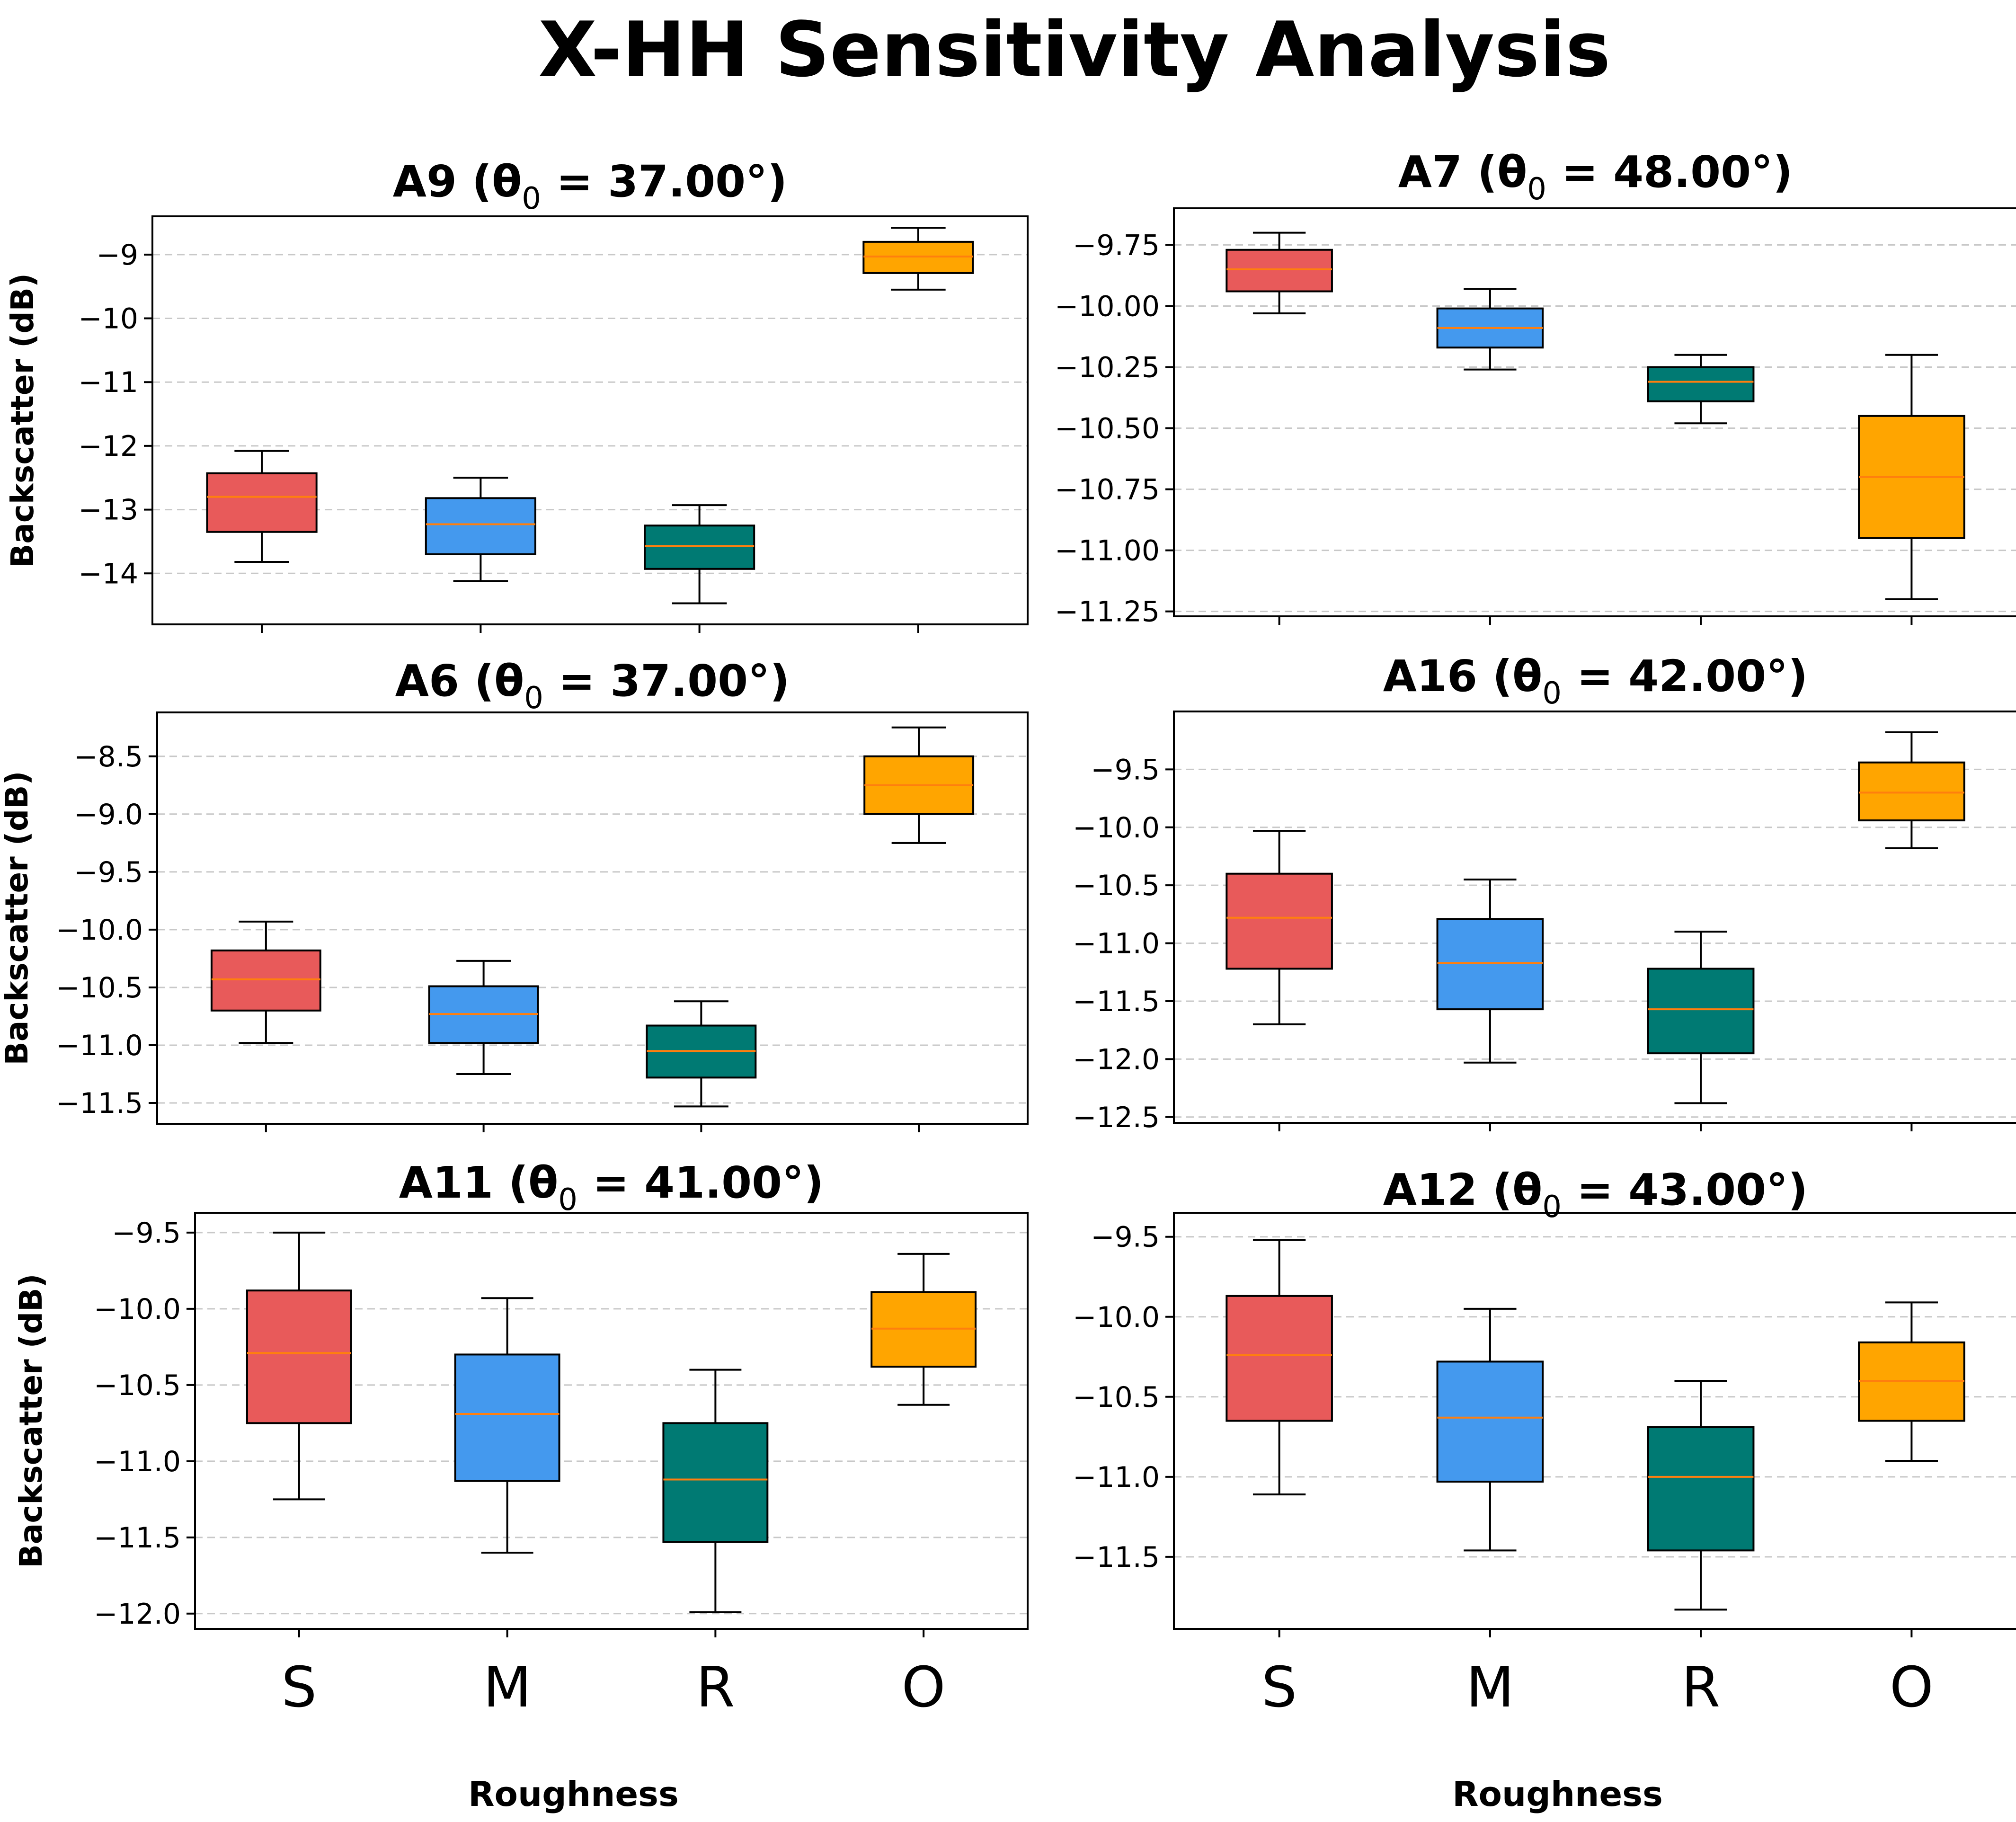 The width and height of the screenshot is (2016, 1822). Describe the element at coordinates (108, 319) in the screenshot. I see `y-tick-label: −10` at that location.